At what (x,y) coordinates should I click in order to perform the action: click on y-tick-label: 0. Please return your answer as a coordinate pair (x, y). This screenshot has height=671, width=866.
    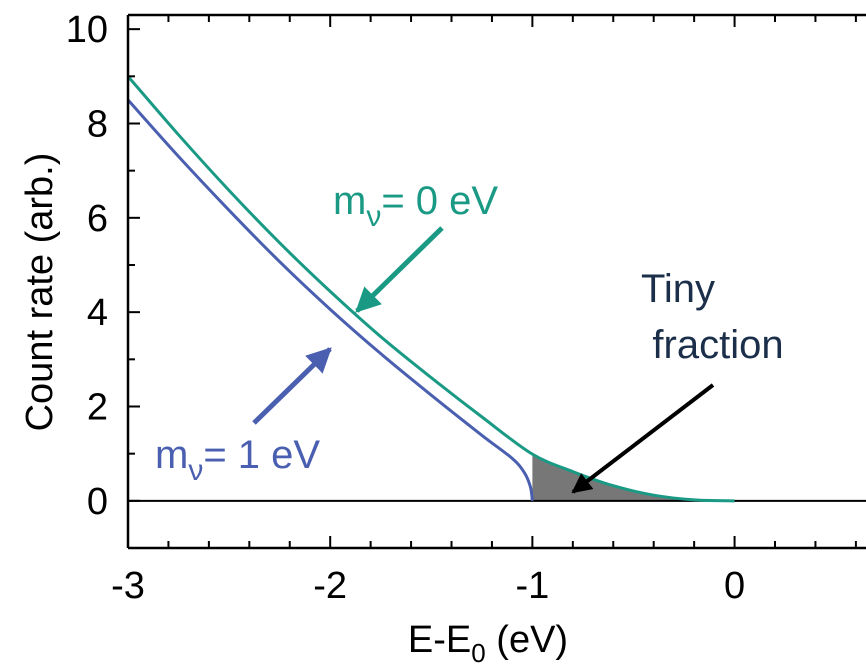
    Looking at the image, I should click on (97, 502).